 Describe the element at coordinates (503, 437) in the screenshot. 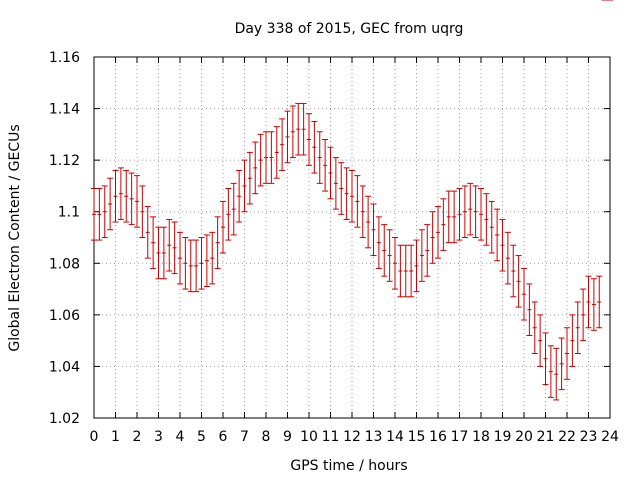

I see `x-tick-label: 19` at that location.